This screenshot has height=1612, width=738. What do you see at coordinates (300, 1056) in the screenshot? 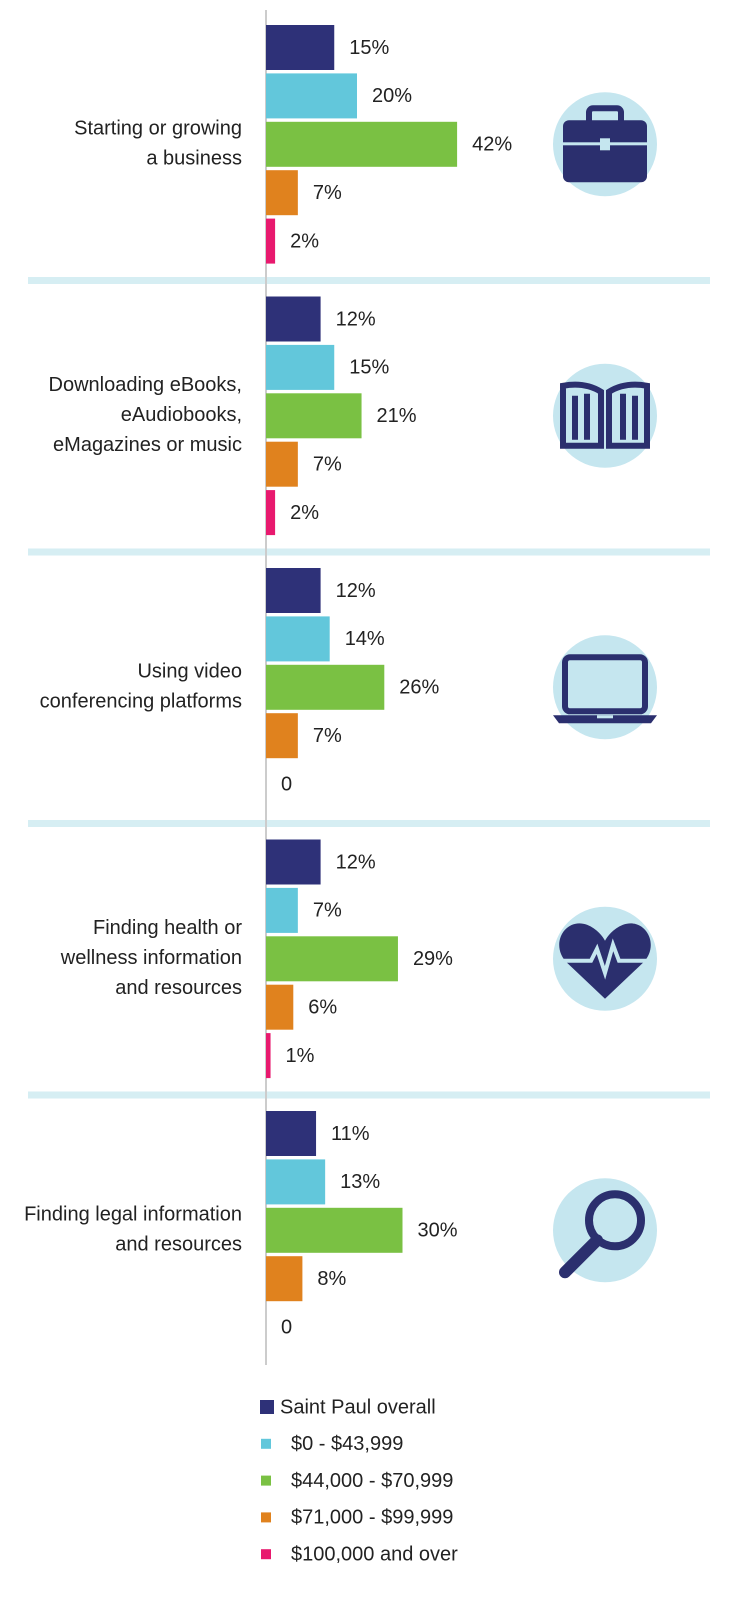
I see `value-label: 1%` at bounding box center [300, 1056].